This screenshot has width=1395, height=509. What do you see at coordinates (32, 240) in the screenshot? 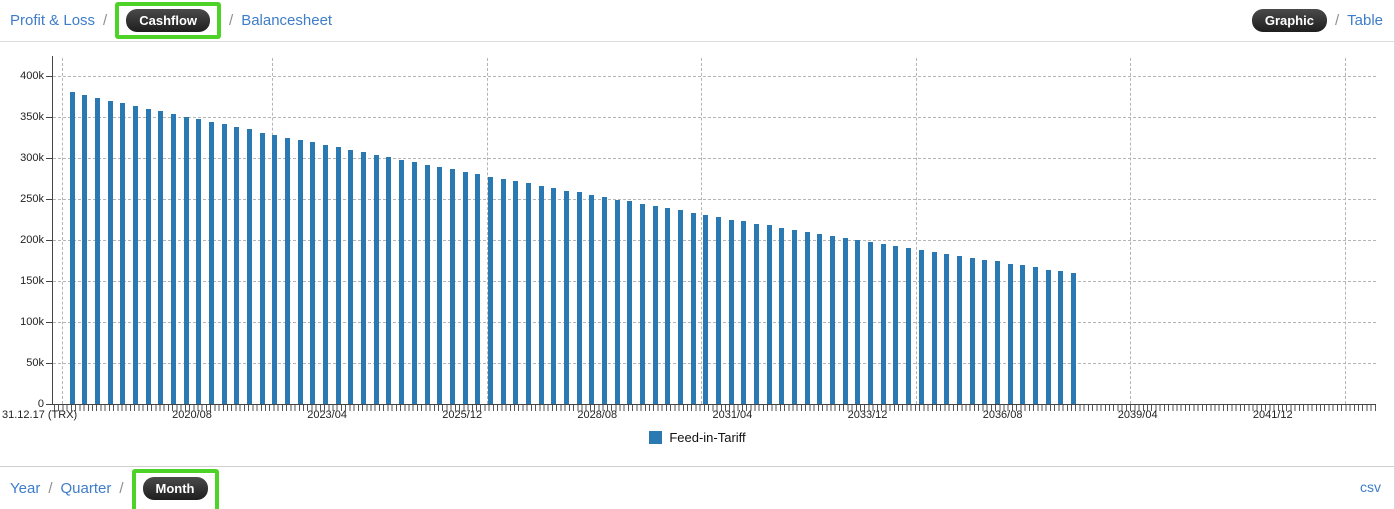
I see `y-axis-tick-label: 200k` at bounding box center [32, 240].